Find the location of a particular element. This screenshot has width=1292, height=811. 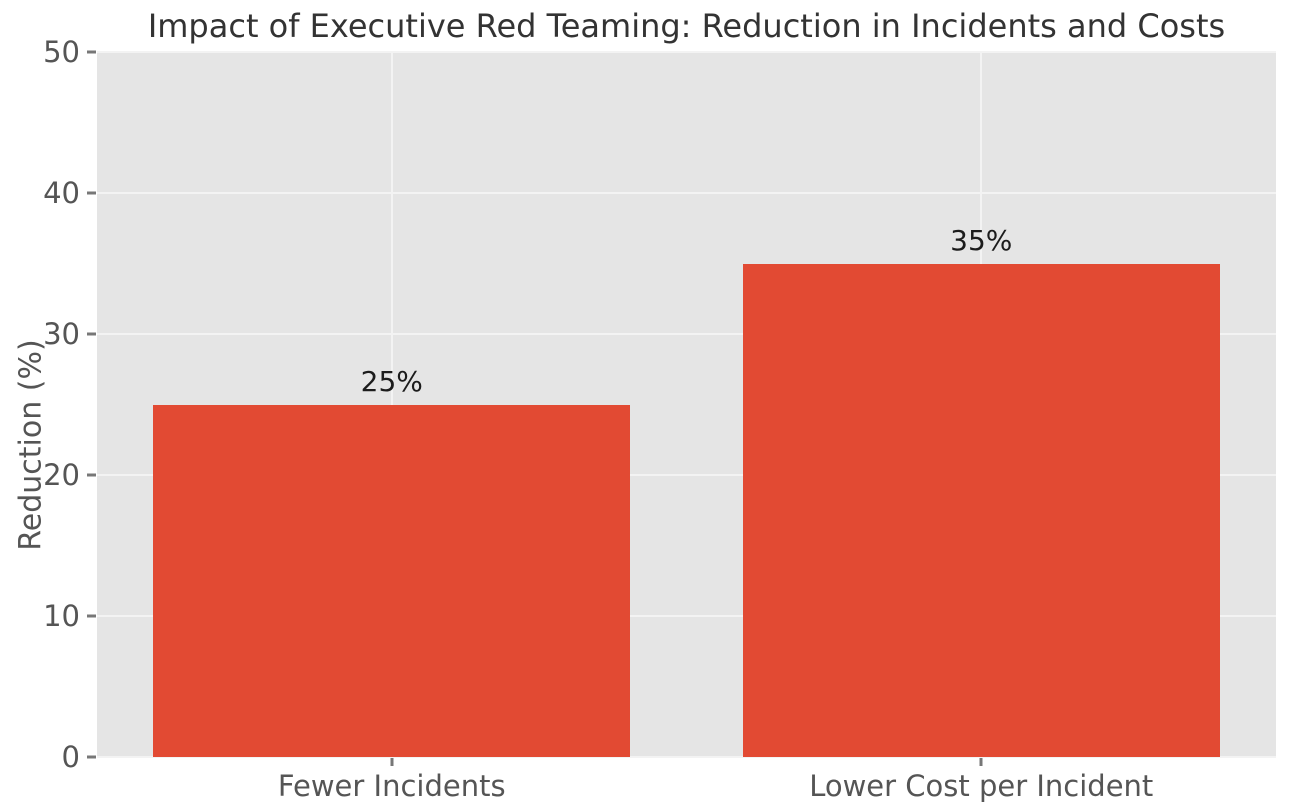

y-tick-label: 30 is located at coordinates (61, 334).